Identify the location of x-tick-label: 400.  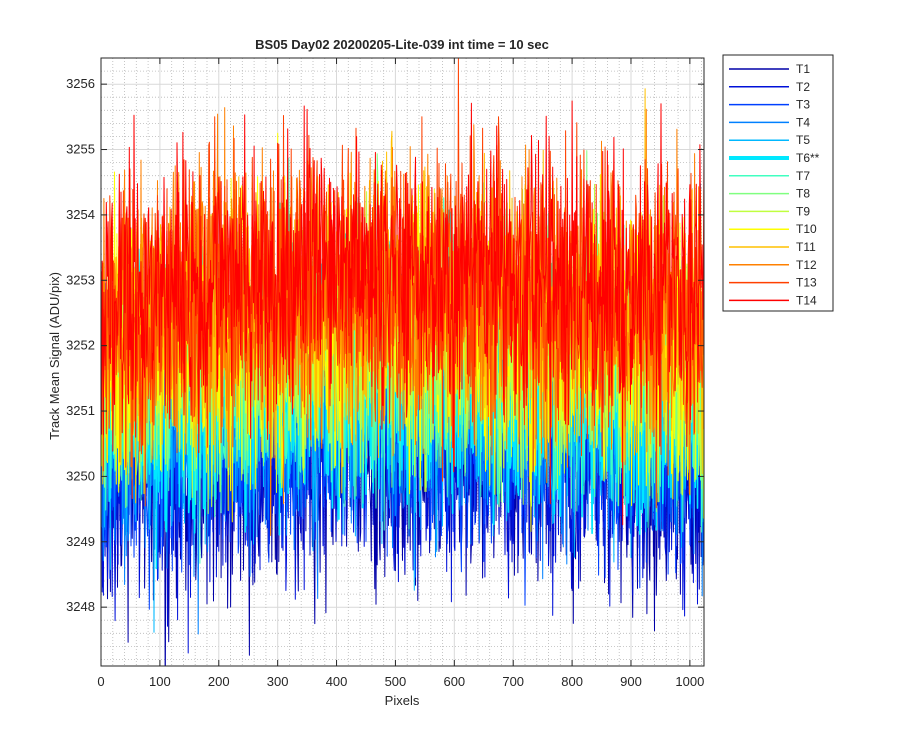
(337, 681).